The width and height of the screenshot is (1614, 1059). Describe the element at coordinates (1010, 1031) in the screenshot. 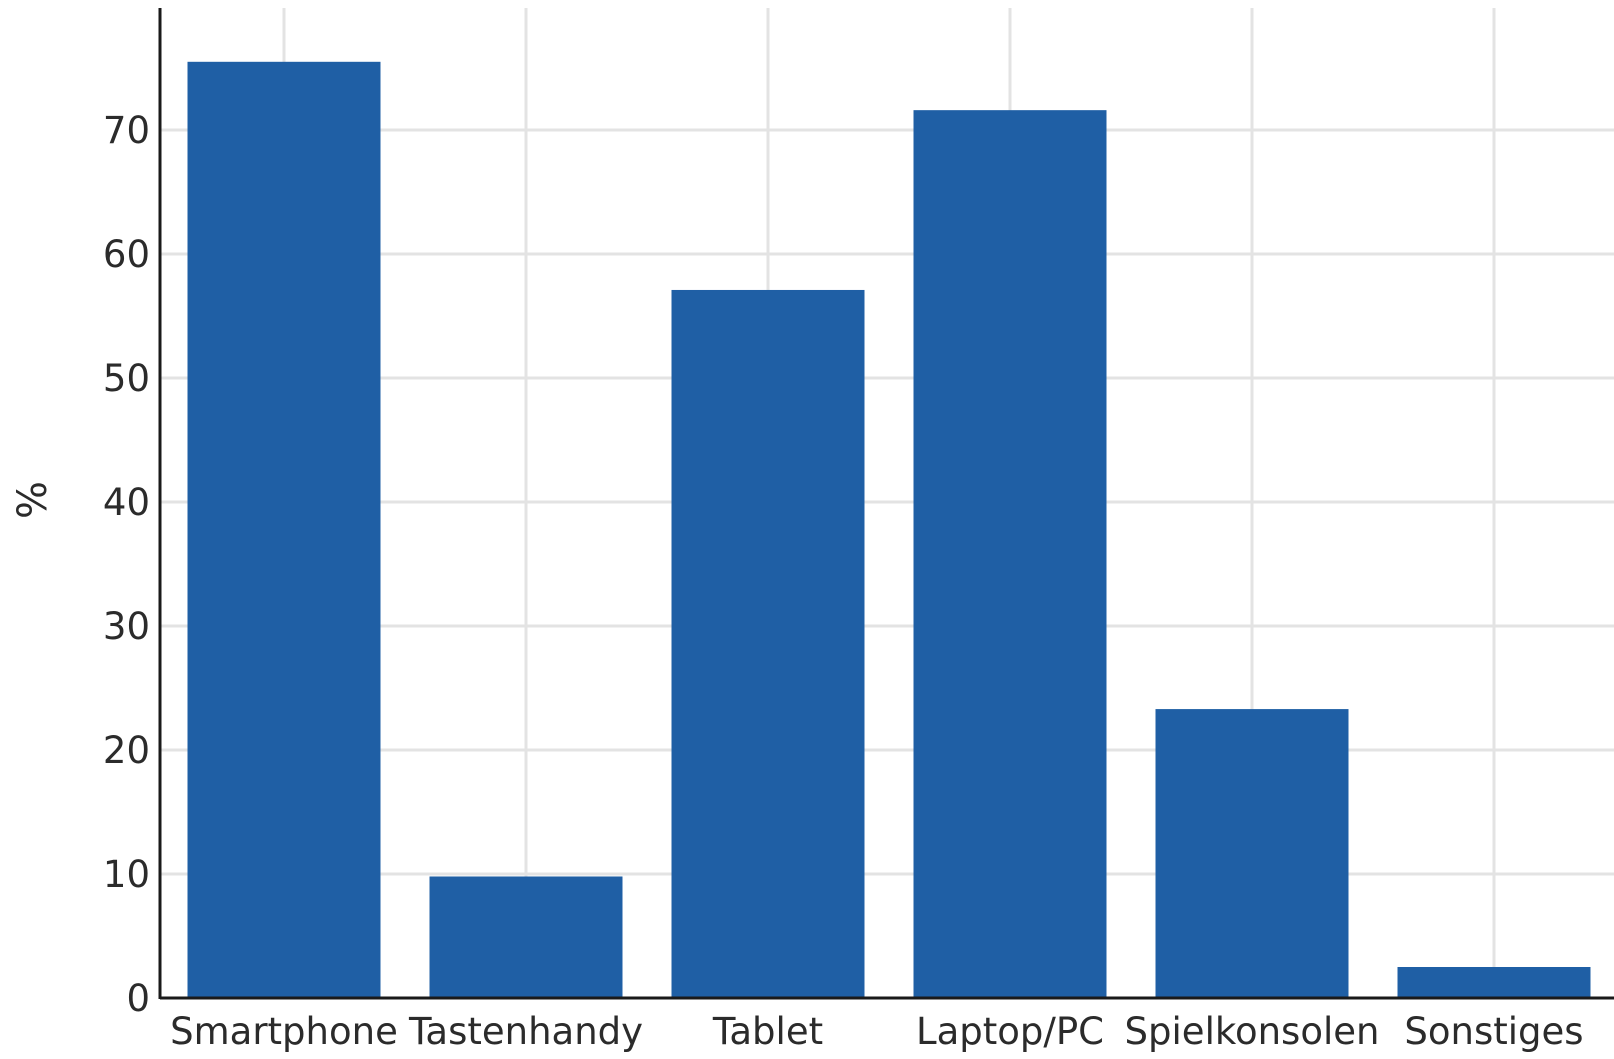

I see `x-tick-label: Laptop/PC` at that location.